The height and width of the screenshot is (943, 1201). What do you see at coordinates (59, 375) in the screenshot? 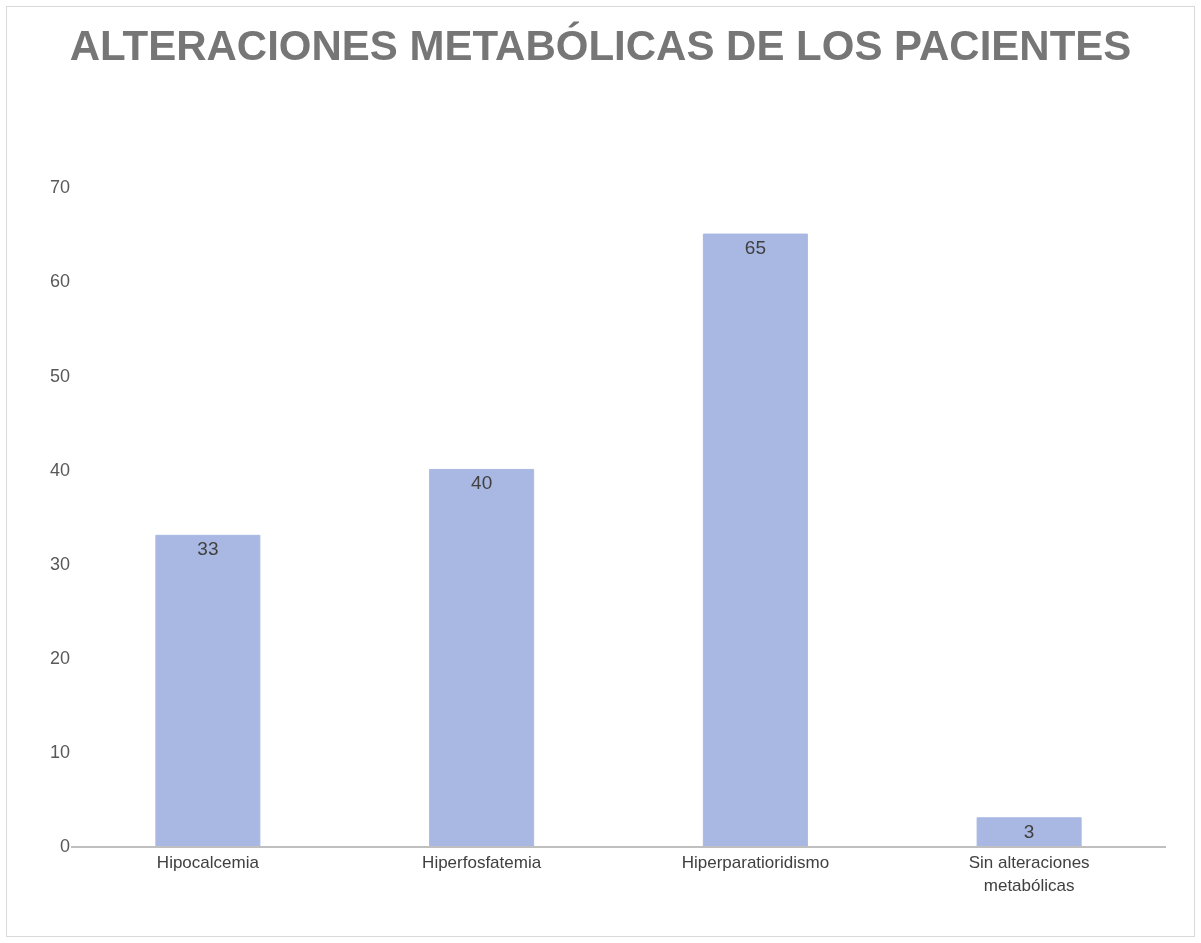
I see `y-tick-label: 50` at bounding box center [59, 375].